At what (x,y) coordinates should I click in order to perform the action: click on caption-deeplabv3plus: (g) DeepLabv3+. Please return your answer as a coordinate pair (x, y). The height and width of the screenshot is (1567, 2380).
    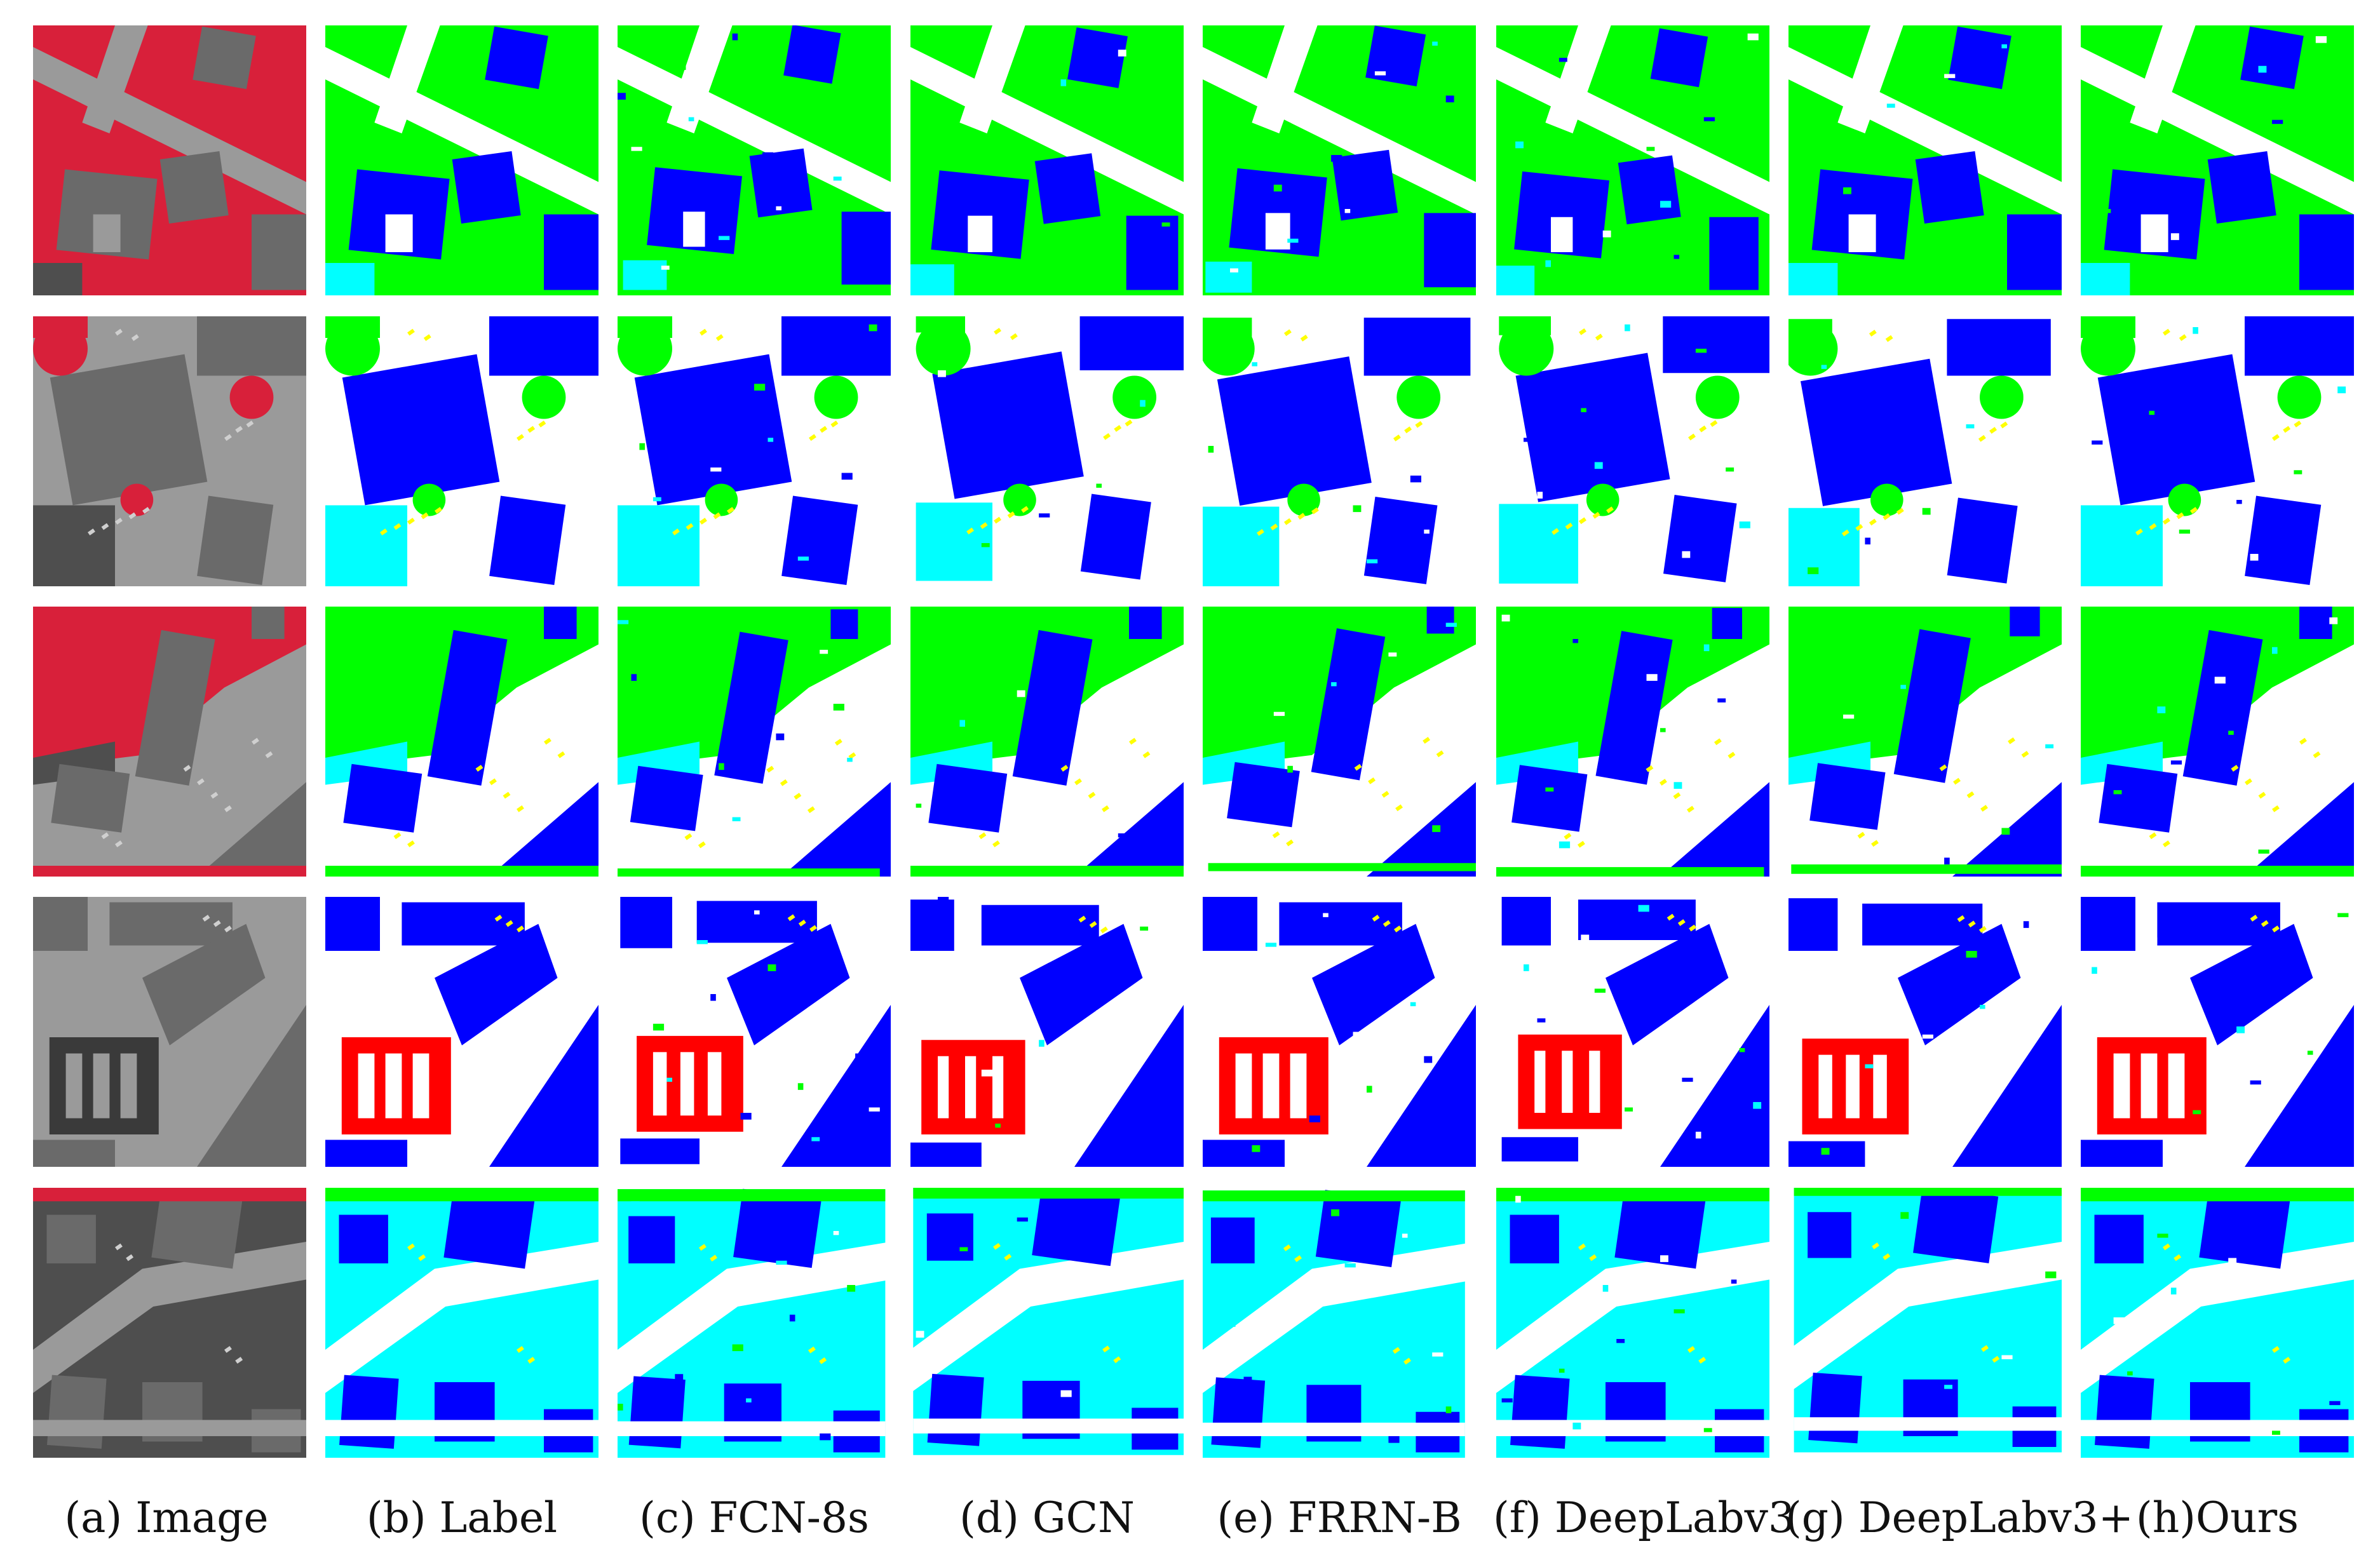
    Looking at the image, I should click on (1959, 1517).